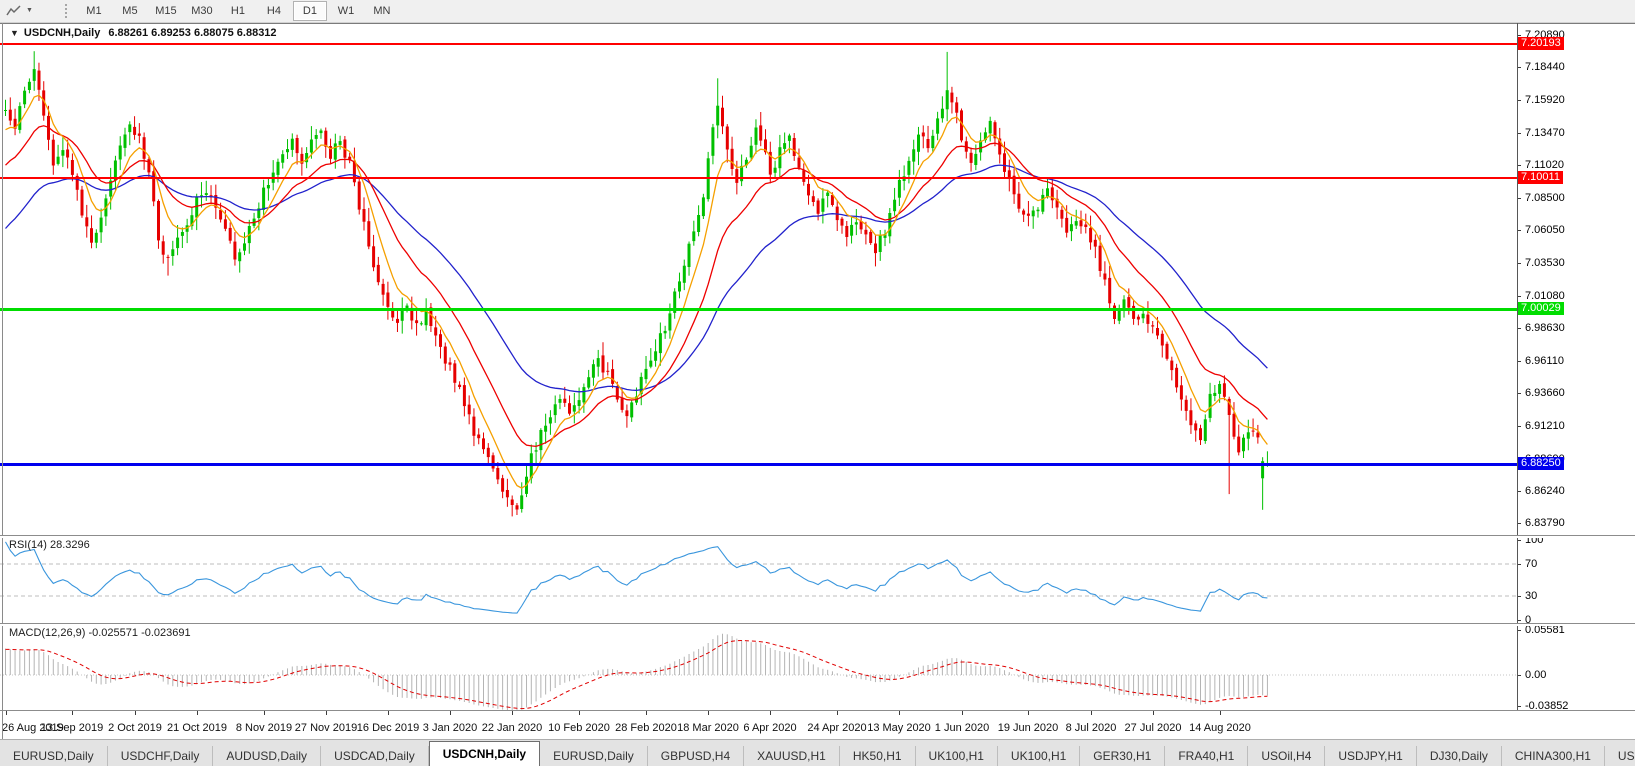  What do you see at coordinates (135, 728) in the screenshot?
I see `date-axis-label: 2 Oct 2019` at bounding box center [135, 728].